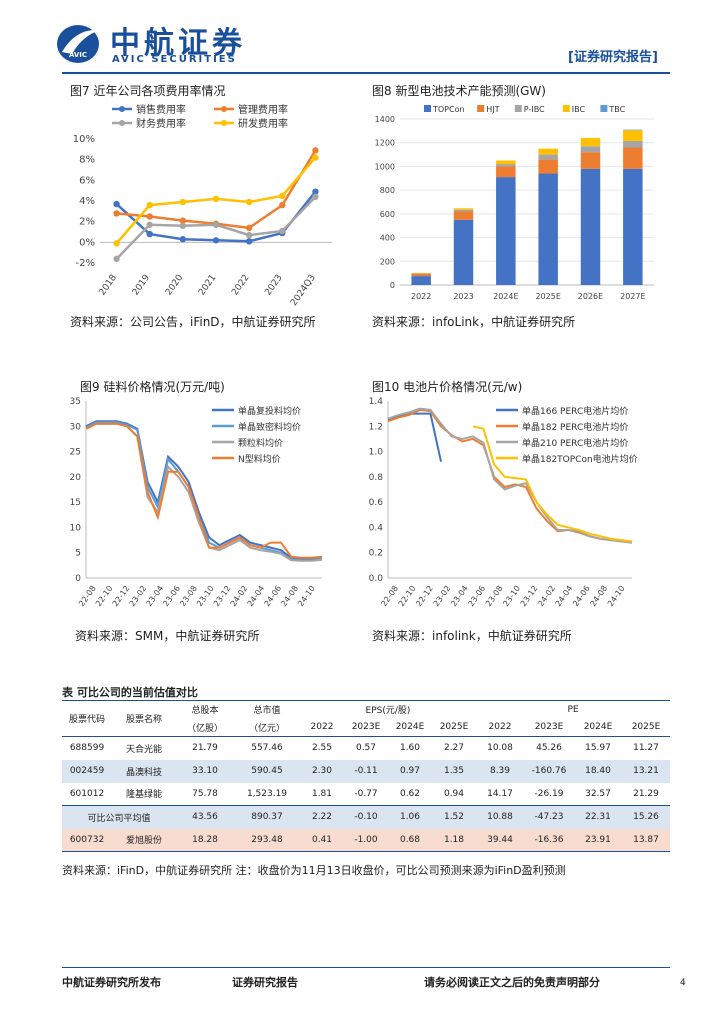 The image size is (724, 1024). I want to click on y-tick-label: 0.2, so click(376, 554).